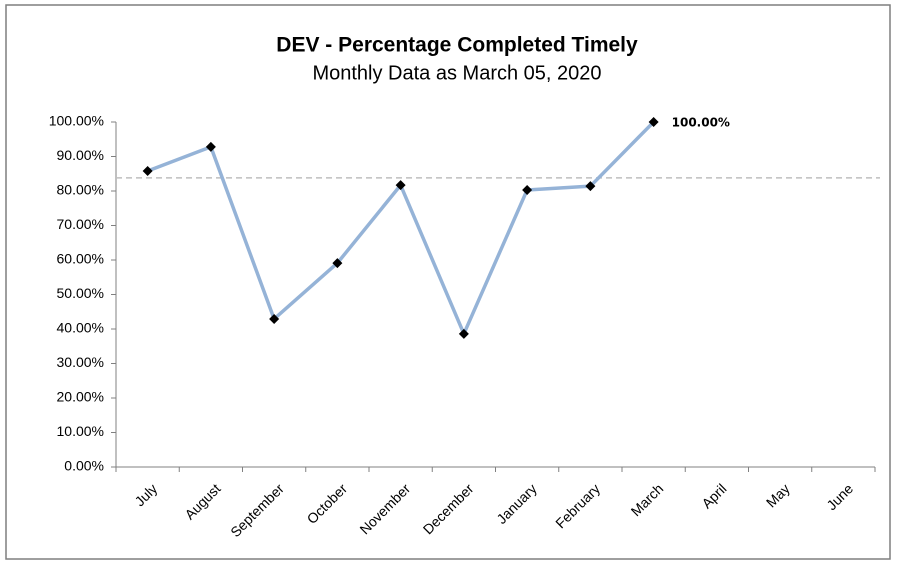 The height and width of the screenshot is (565, 897). Describe the element at coordinates (80, 190) in the screenshot. I see `y-tick-label: 80.00%` at that location.